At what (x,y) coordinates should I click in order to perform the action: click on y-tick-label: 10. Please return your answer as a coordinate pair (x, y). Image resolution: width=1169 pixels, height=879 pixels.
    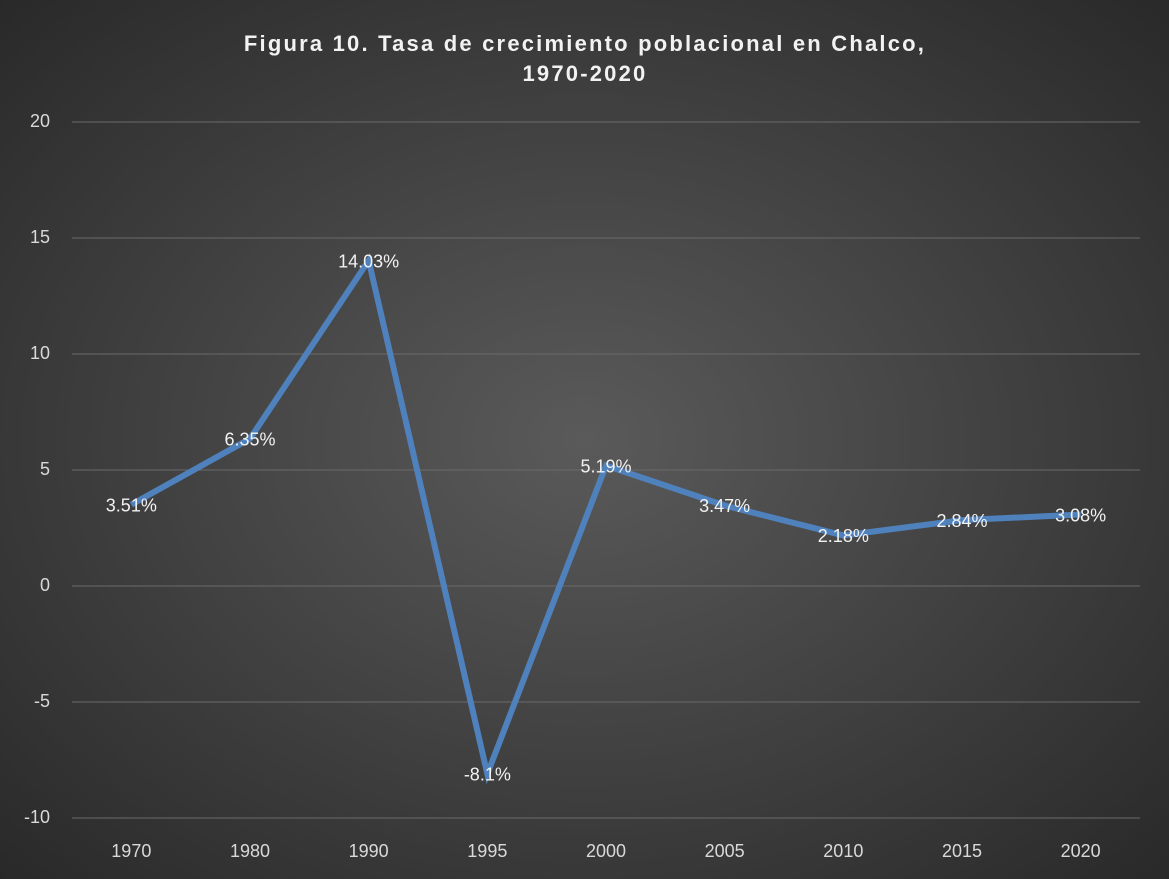
    Looking at the image, I should click on (40, 353).